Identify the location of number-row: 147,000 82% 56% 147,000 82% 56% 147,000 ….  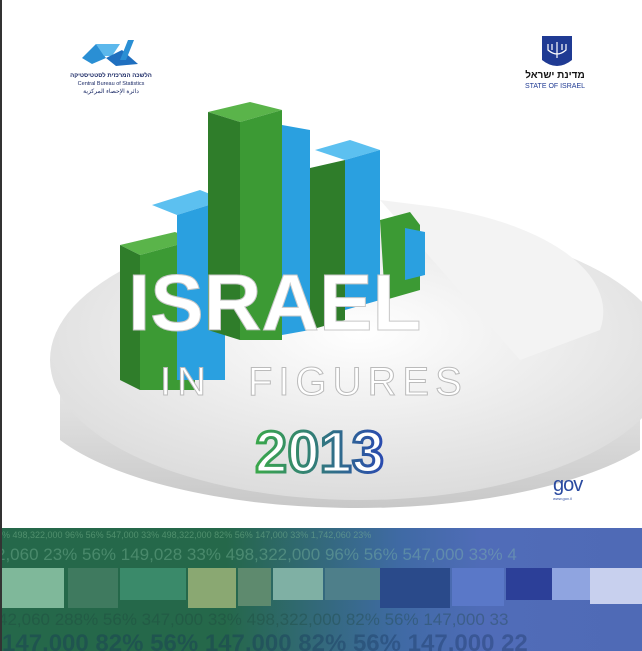
(265, 640).